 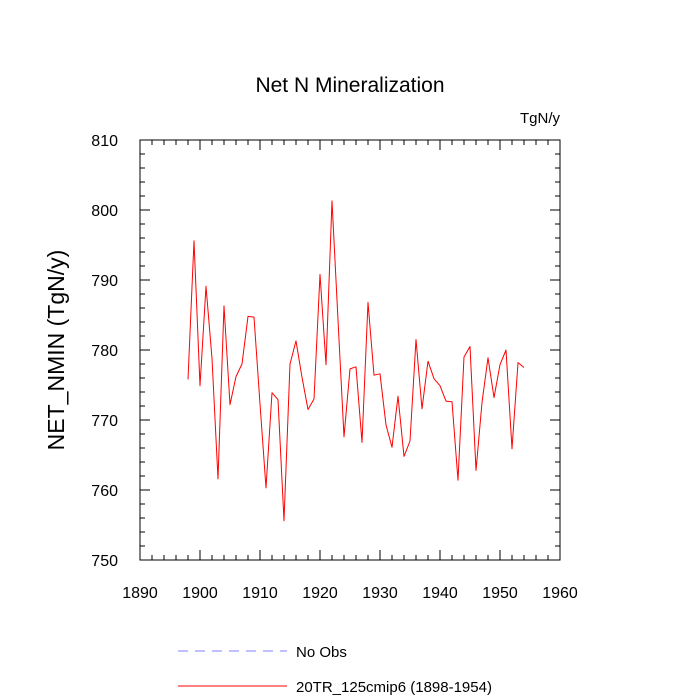 What do you see at coordinates (140, 593) in the screenshot?
I see `x-tick-label: 1890` at bounding box center [140, 593].